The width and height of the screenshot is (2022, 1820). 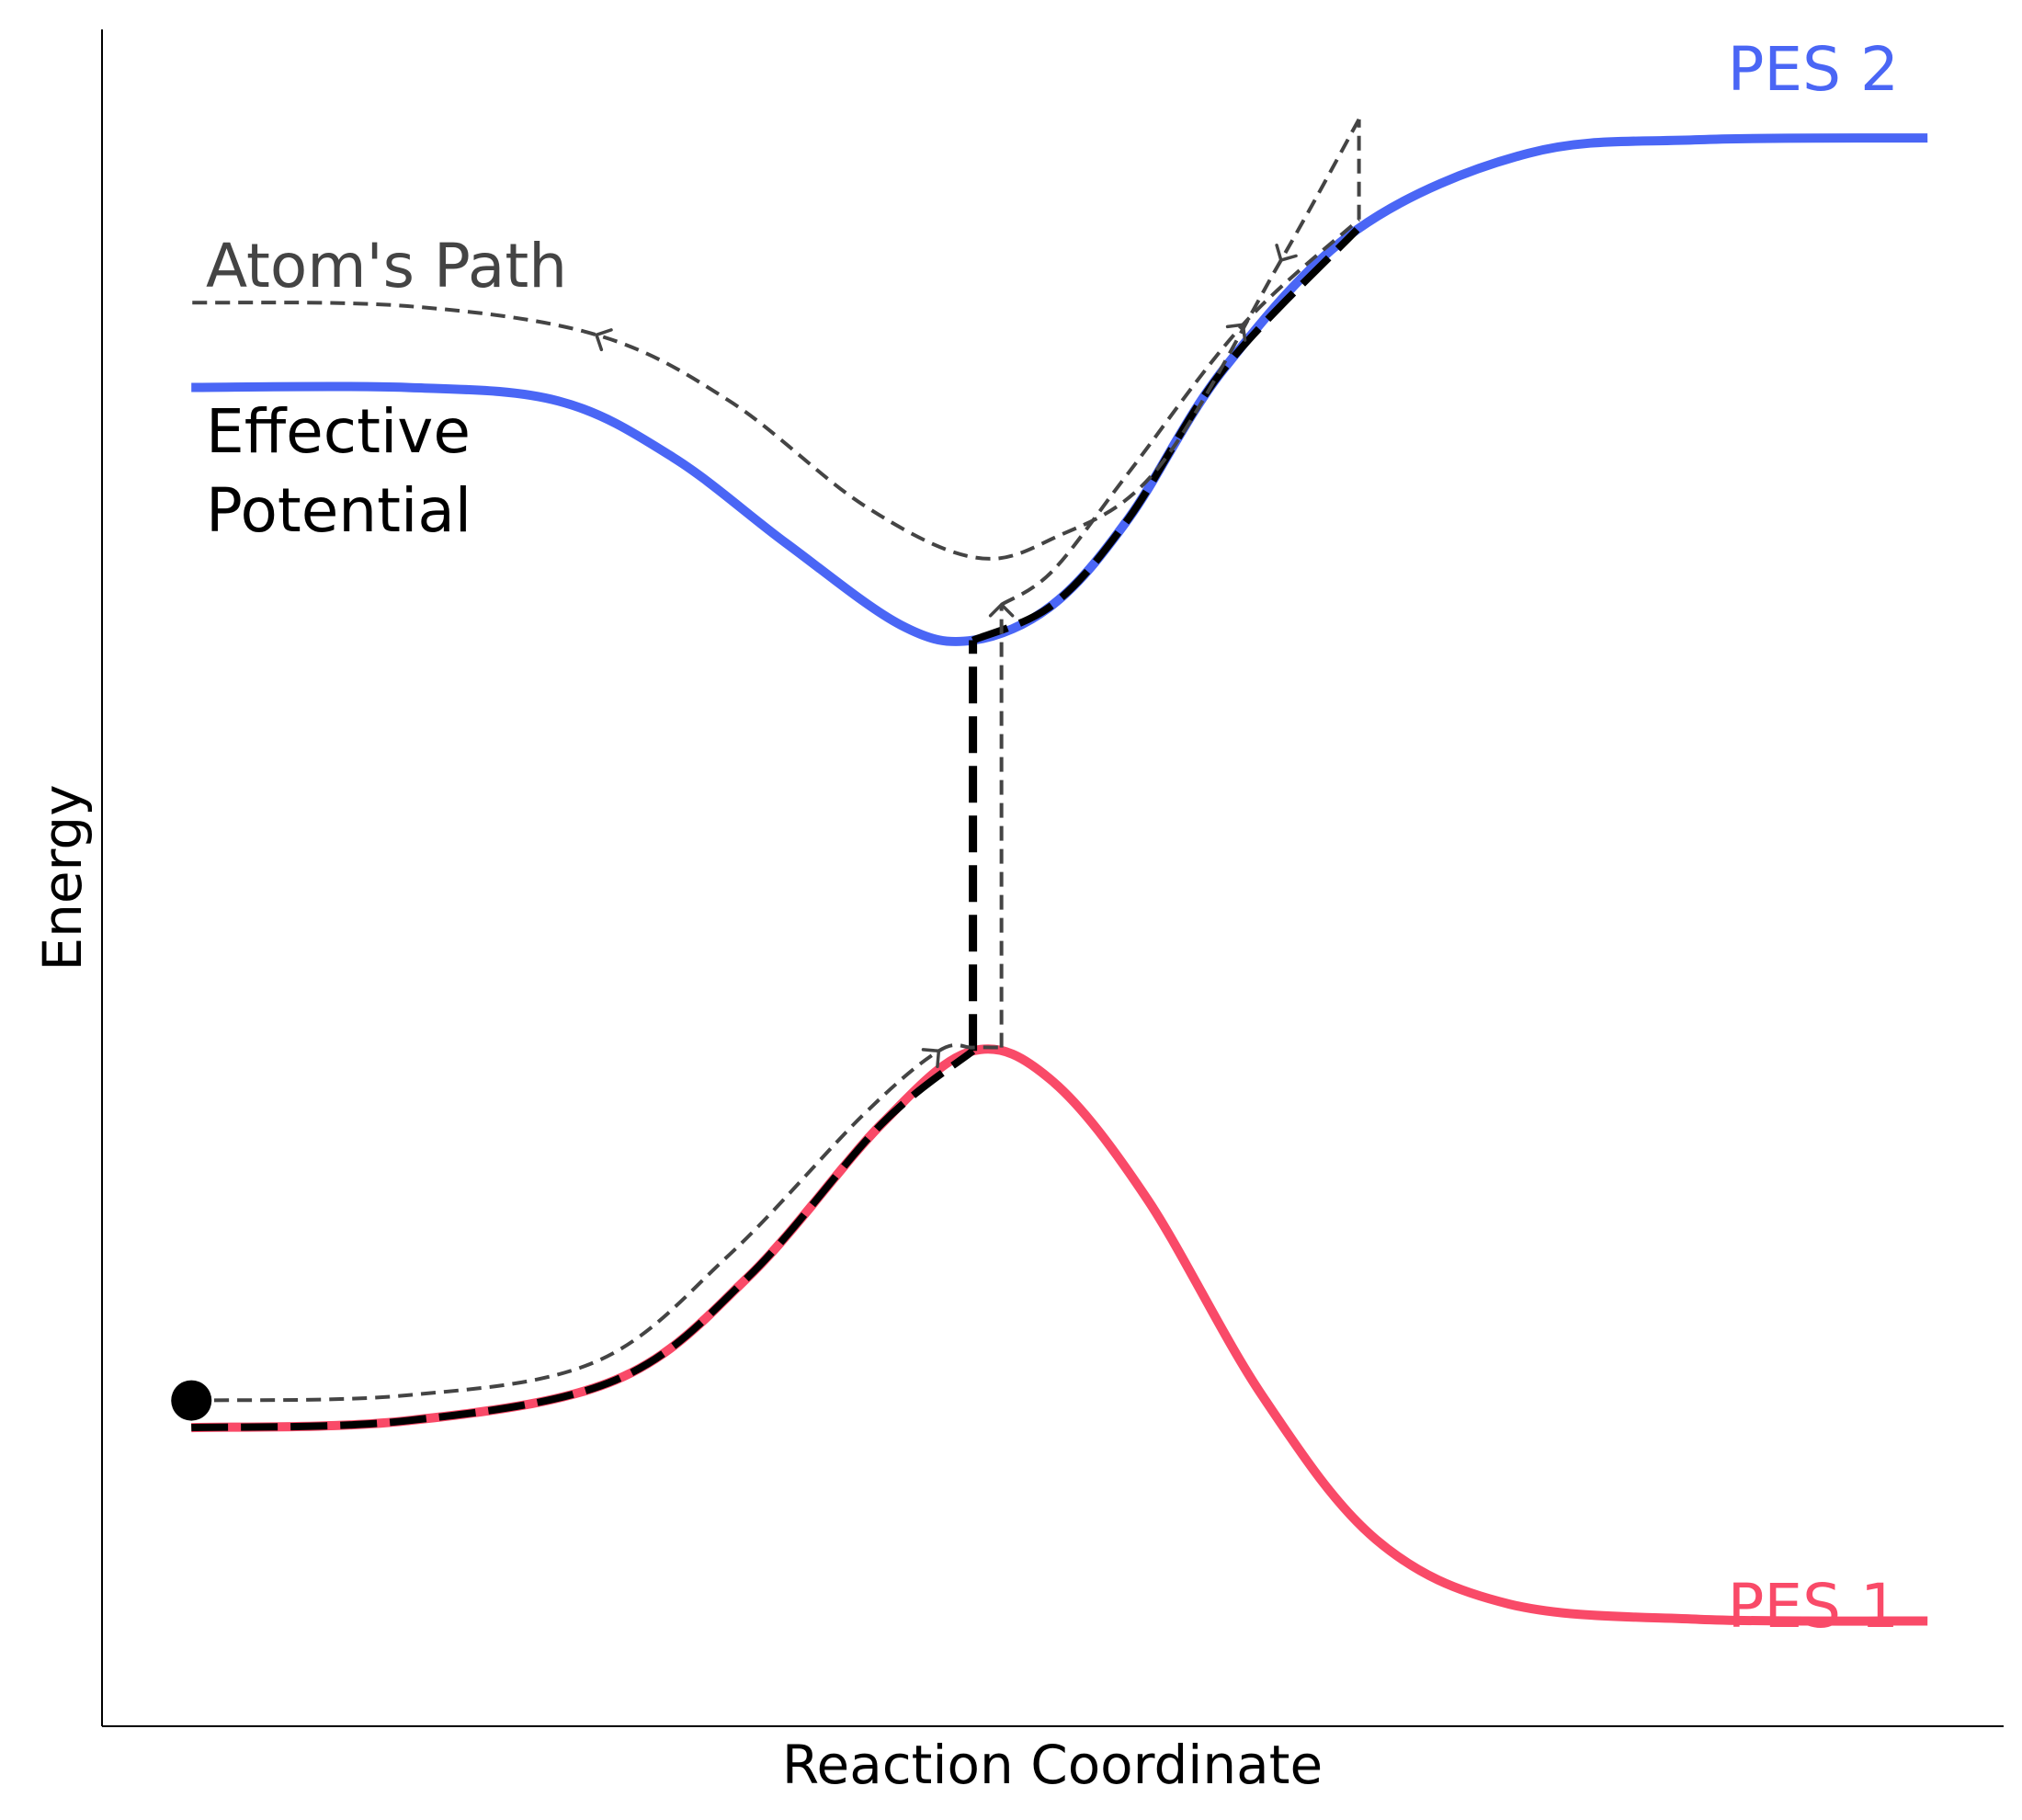 I want to click on annotation-potential: Potential, so click(x=338, y=510).